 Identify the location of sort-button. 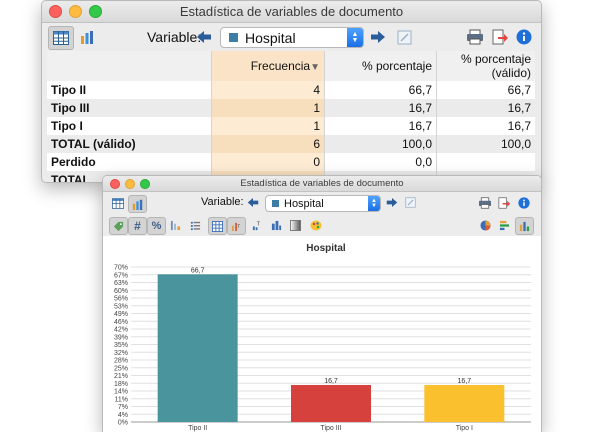
(175, 225).